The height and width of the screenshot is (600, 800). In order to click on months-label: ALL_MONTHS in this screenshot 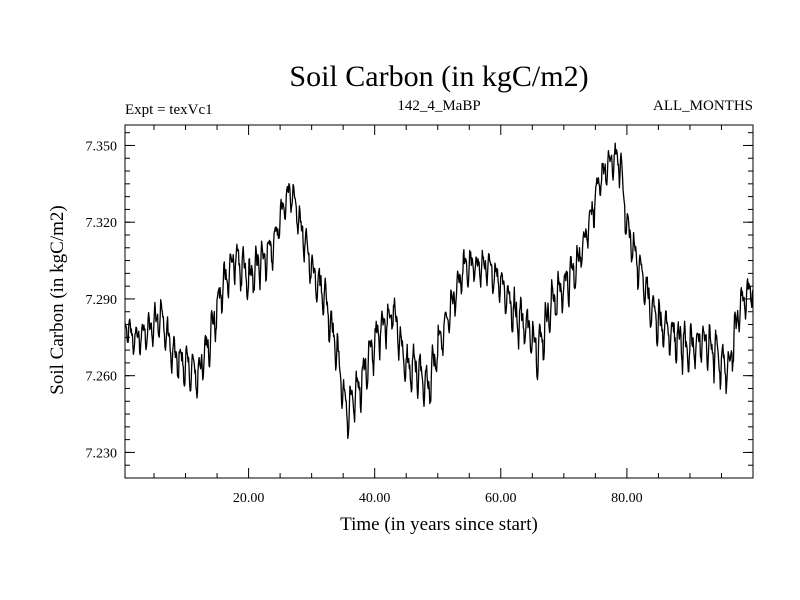, I will do `click(703, 106)`.